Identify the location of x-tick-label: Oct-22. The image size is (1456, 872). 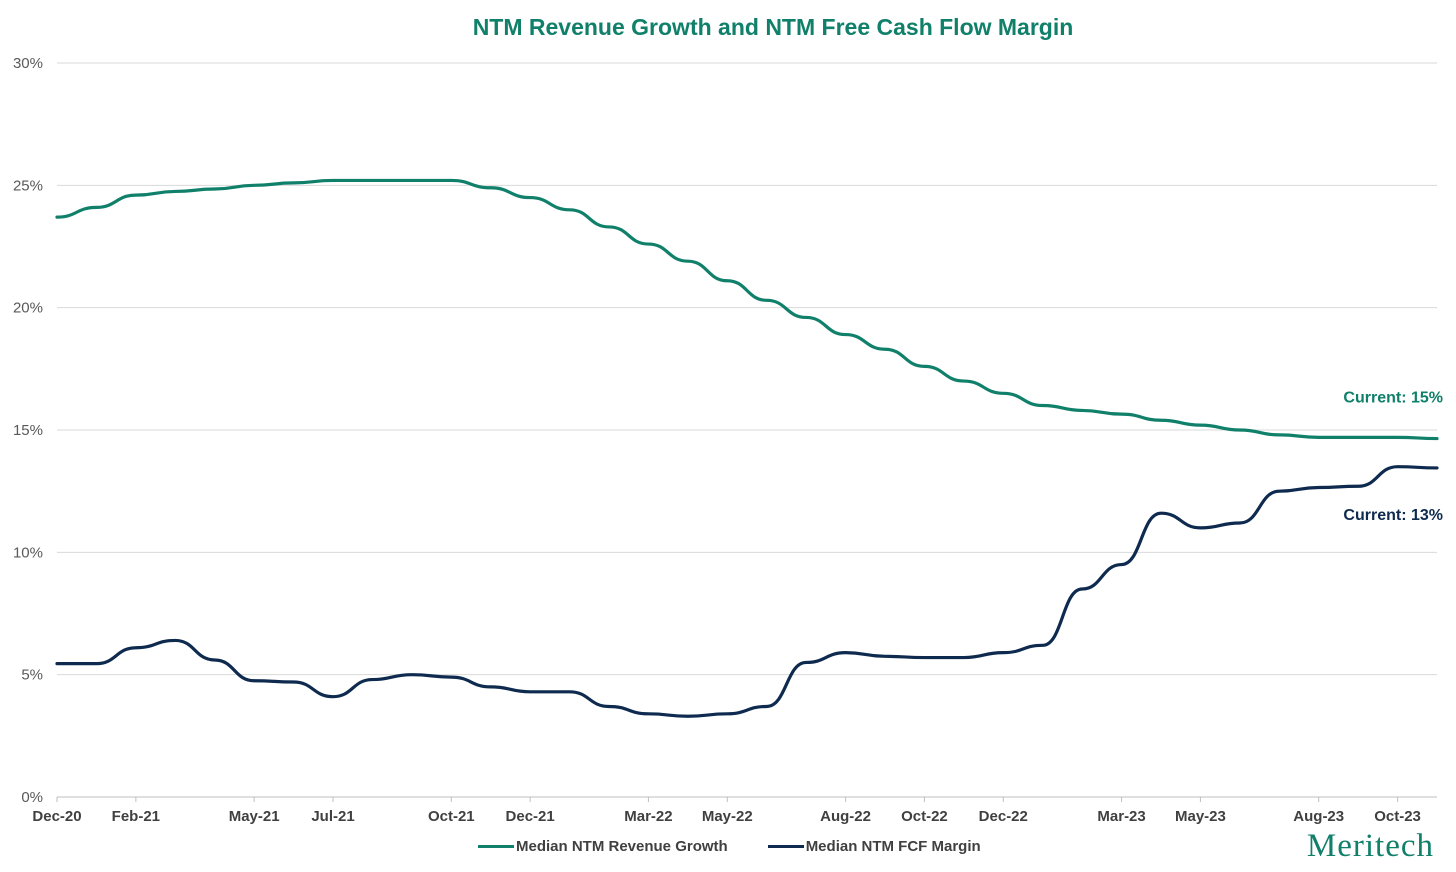
(924, 816).